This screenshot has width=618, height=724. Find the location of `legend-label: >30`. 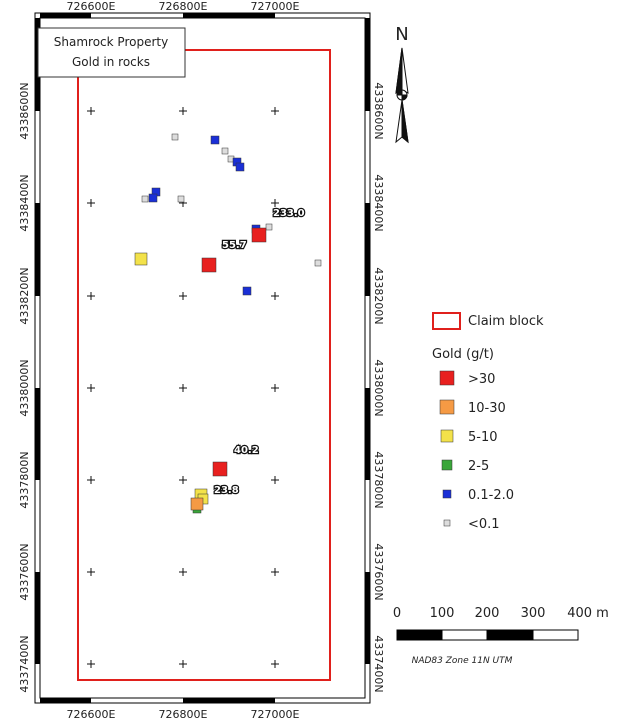

legend-label: >30 is located at coordinates (481, 379).